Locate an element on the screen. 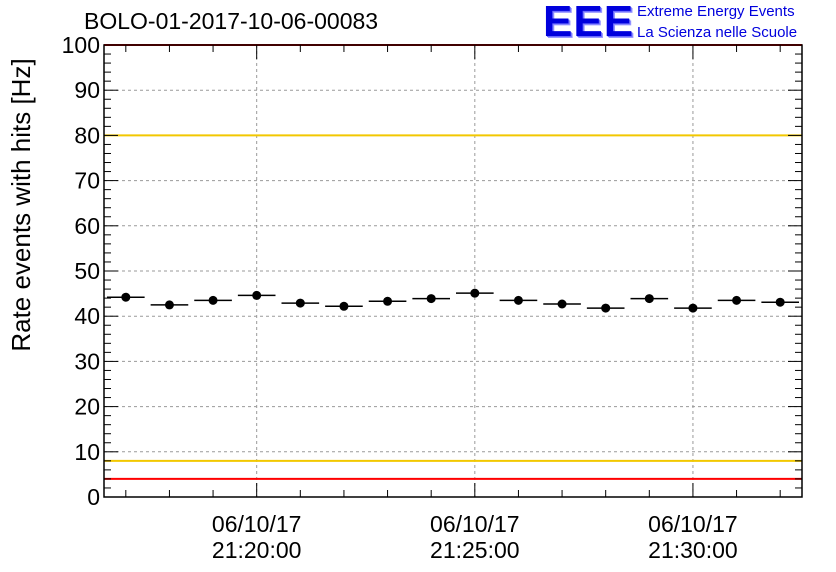 This screenshot has width=836, height=572. y-tick-label: 70 is located at coordinates (87, 181).